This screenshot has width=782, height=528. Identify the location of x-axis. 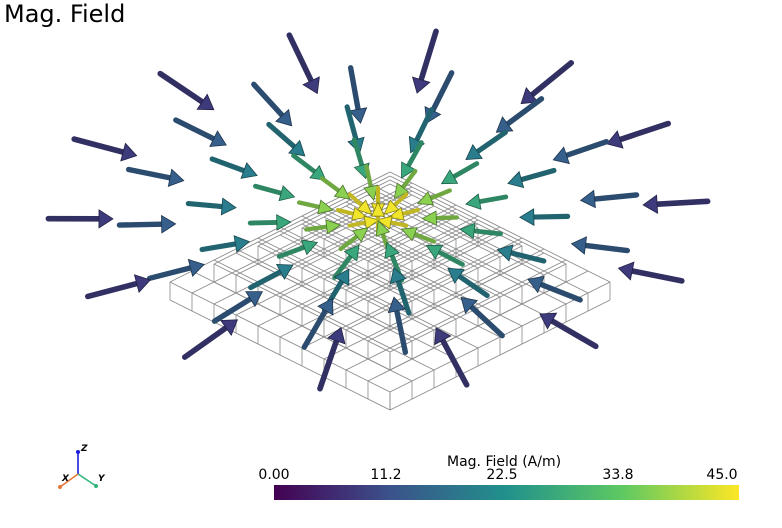
(69, 480).